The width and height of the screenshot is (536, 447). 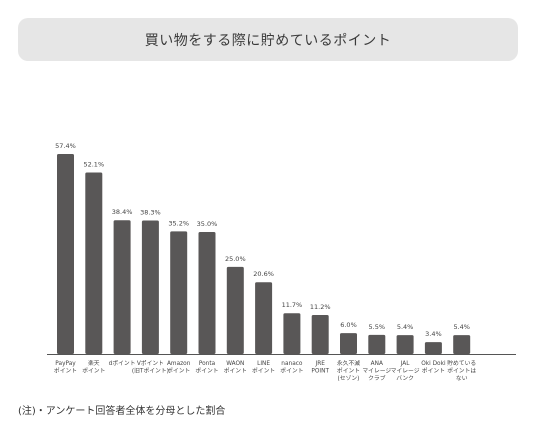 What do you see at coordinates (405, 327) in the screenshot?
I see `value-label-12: 5.4%` at bounding box center [405, 327].